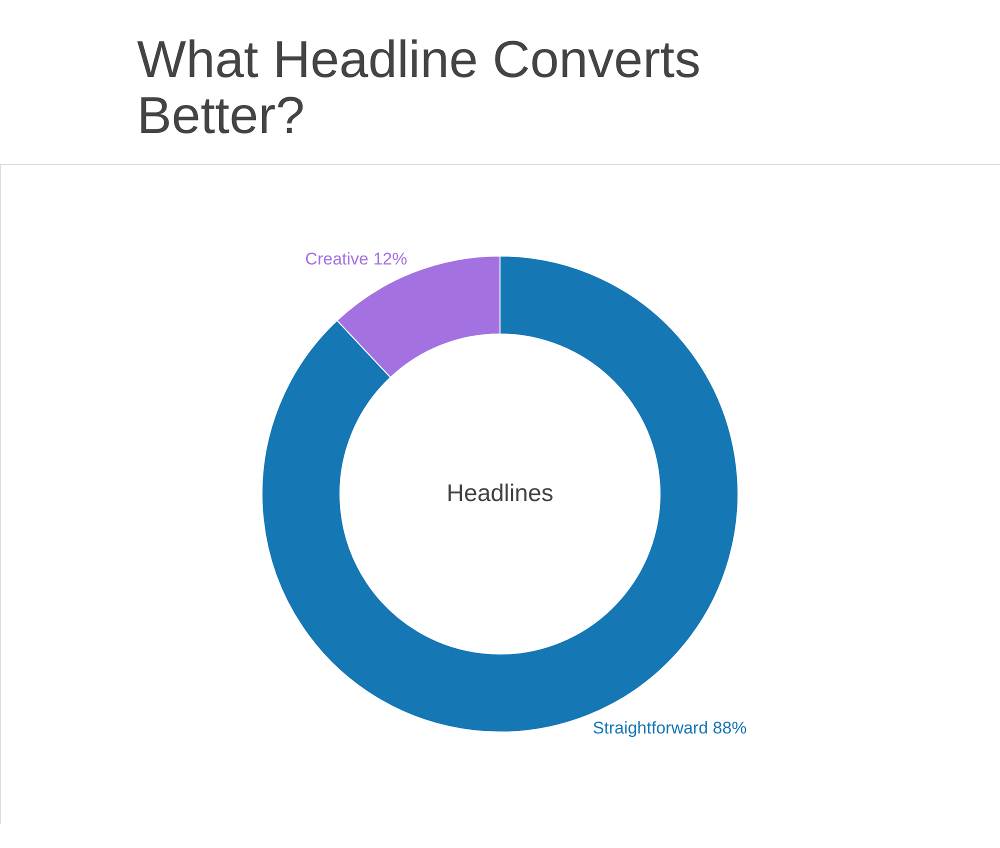  Describe the element at coordinates (500, 493) in the screenshot. I see `text: Headlines` at that location.